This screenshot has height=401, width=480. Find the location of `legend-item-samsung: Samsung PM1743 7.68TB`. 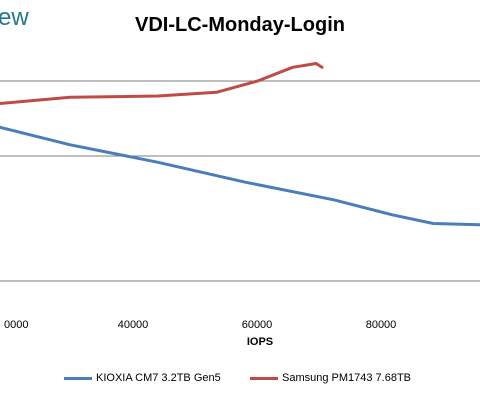

legend-item-samsung: Samsung PM1743 7.68TB is located at coordinates (330, 378).